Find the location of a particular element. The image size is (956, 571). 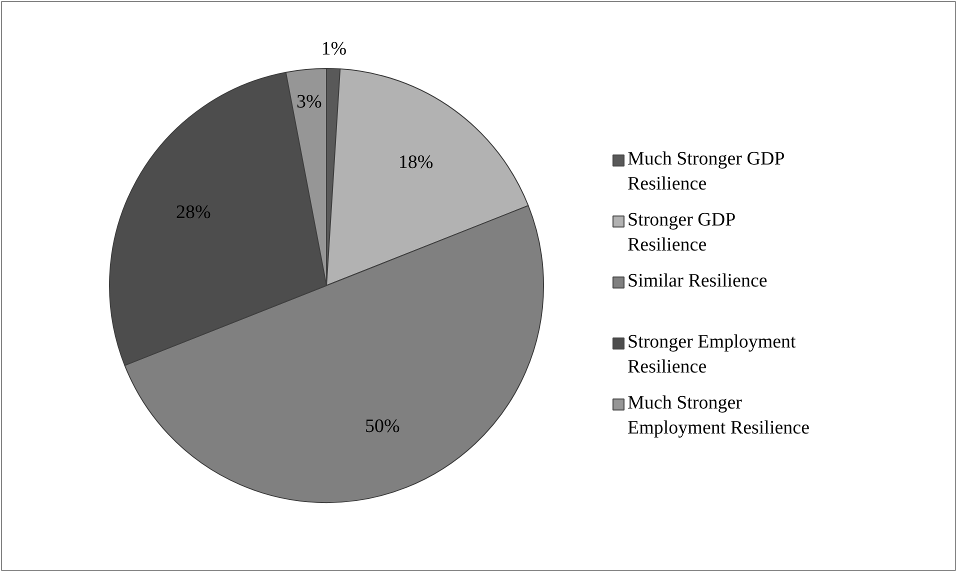

data-label: 18% is located at coordinates (416, 163).